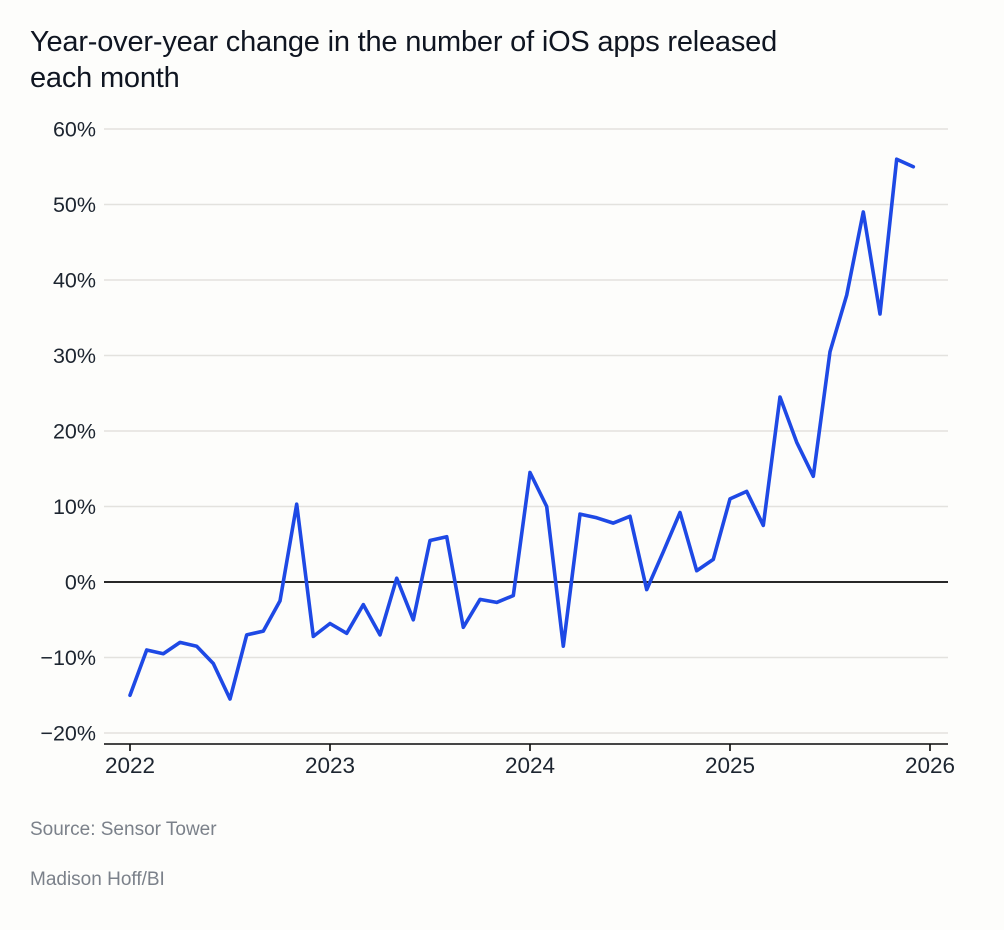 The height and width of the screenshot is (930, 1004). Describe the element at coordinates (530, 765) in the screenshot. I see `x-tick-label: 2024` at that location.